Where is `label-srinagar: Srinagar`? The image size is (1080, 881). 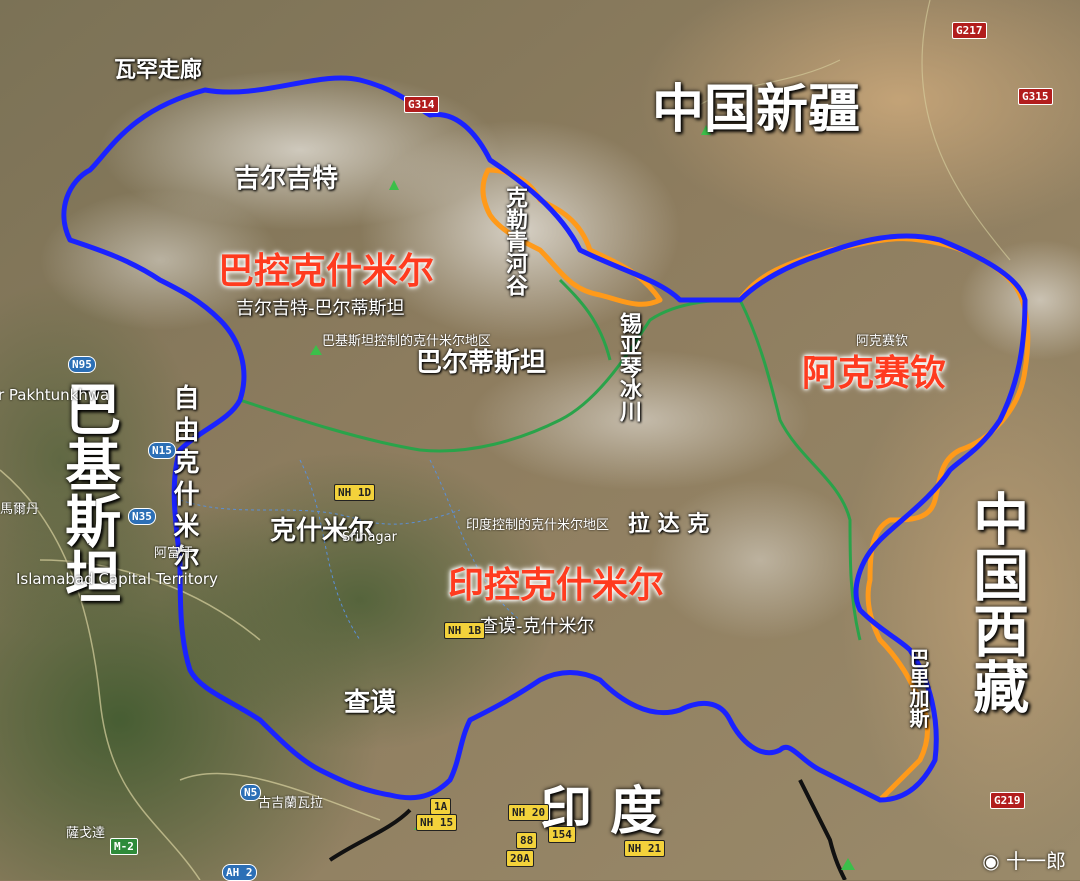 label-srinagar: Srinagar is located at coordinates (369, 537).